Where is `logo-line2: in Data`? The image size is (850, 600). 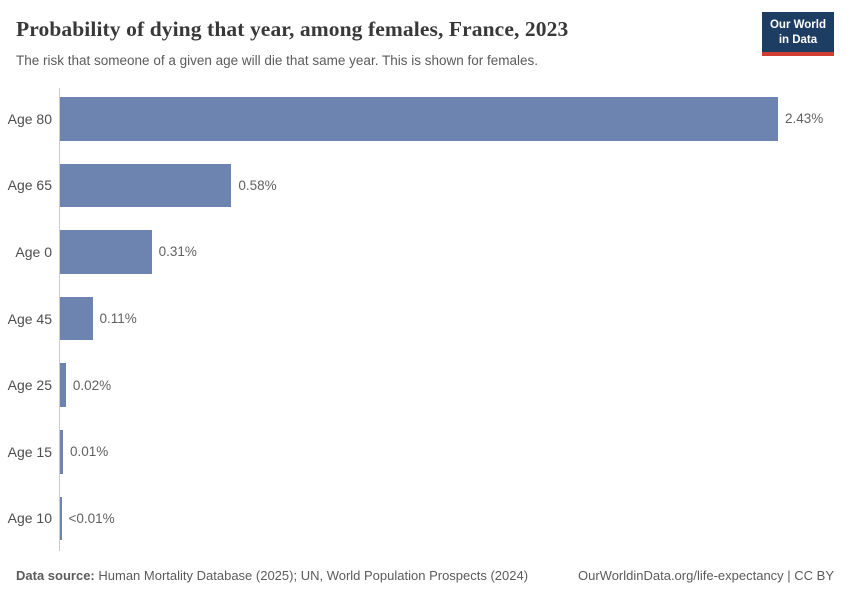
logo-line2: in Data is located at coordinates (798, 39).